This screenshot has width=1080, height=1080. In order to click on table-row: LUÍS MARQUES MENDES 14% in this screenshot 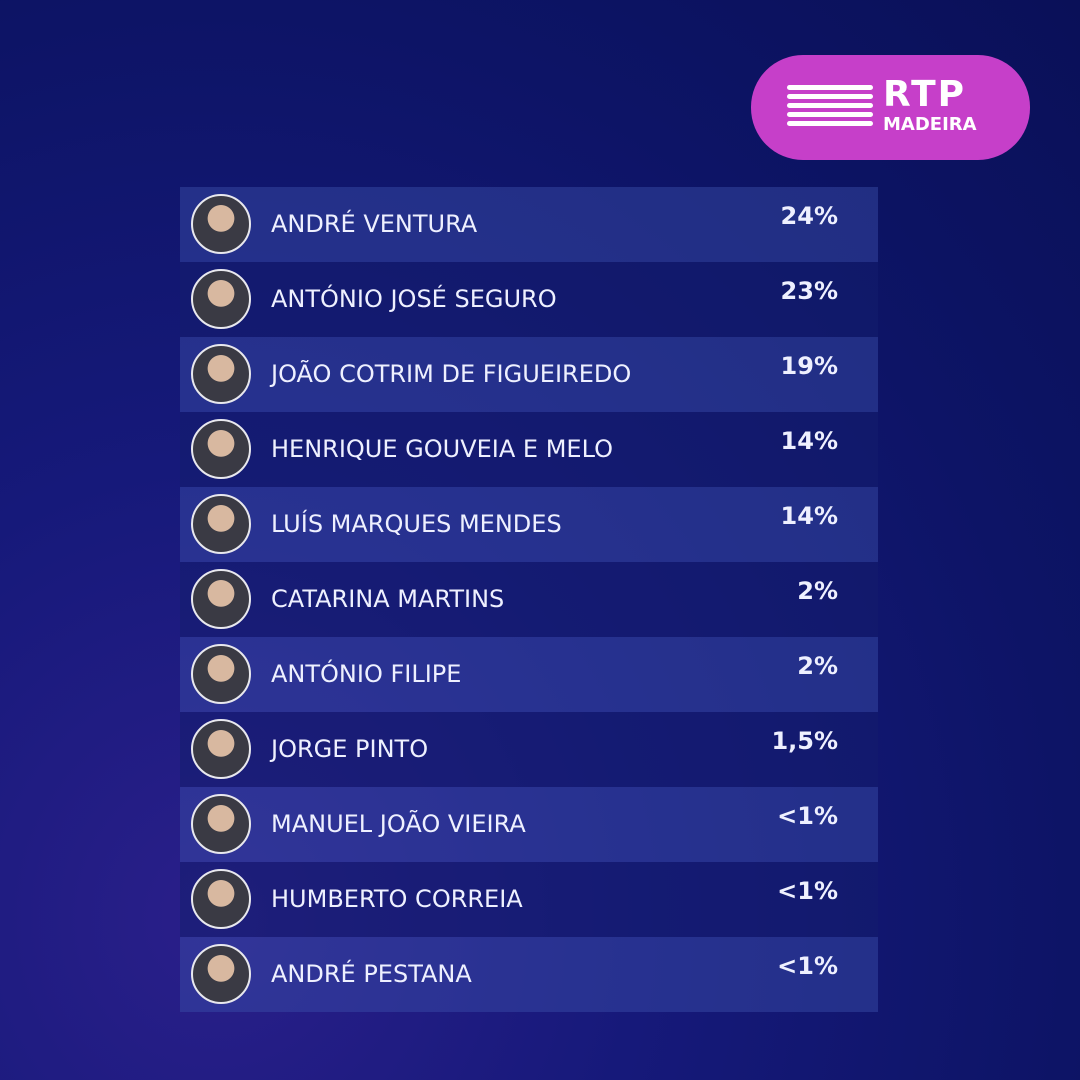, I will do `click(529, 524)`.